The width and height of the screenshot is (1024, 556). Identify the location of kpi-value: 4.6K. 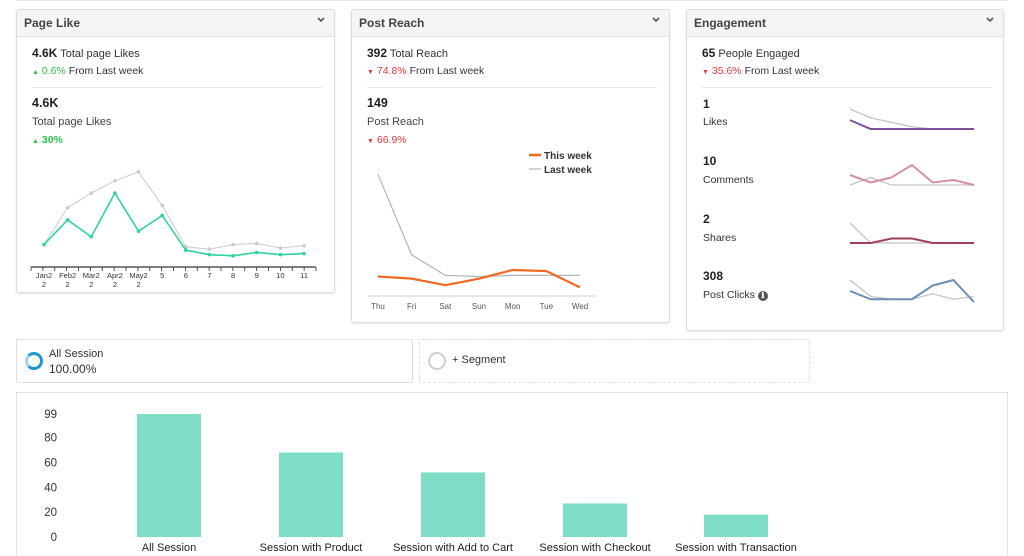
(45, 53).